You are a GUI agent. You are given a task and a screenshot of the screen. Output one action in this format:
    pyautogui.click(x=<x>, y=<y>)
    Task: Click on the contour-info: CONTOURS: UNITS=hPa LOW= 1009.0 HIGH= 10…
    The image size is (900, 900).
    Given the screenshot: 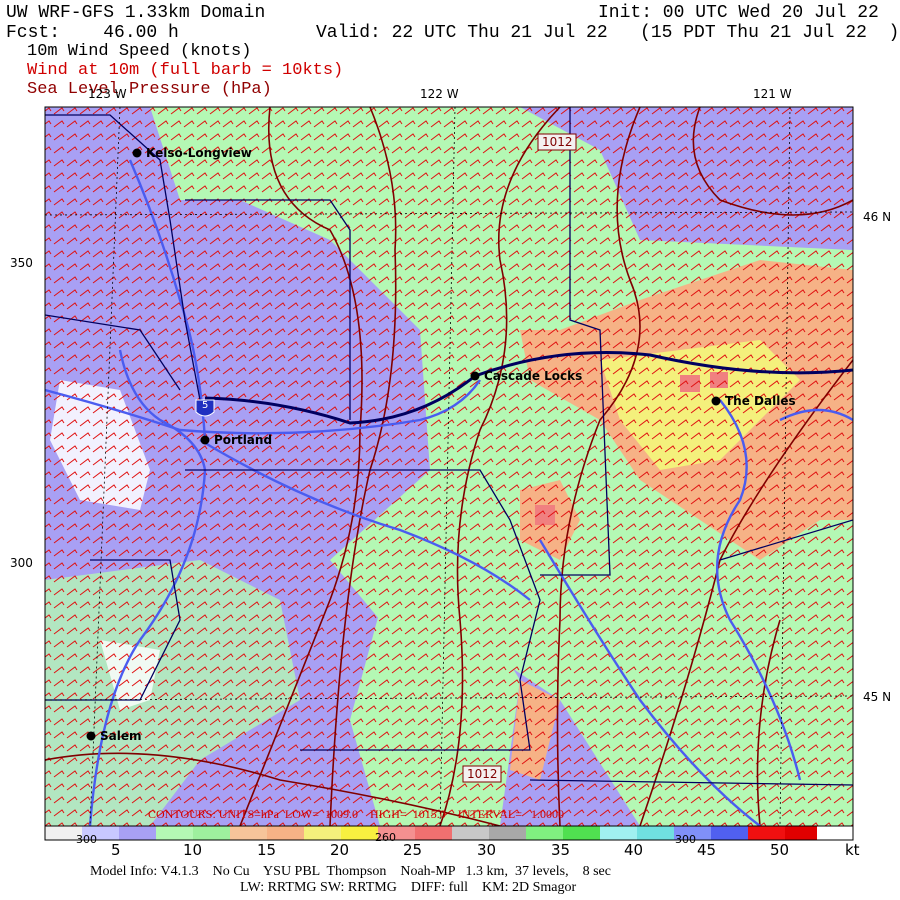 What is the action you would take?
    pyautogui.click(x=356, y=814)
    